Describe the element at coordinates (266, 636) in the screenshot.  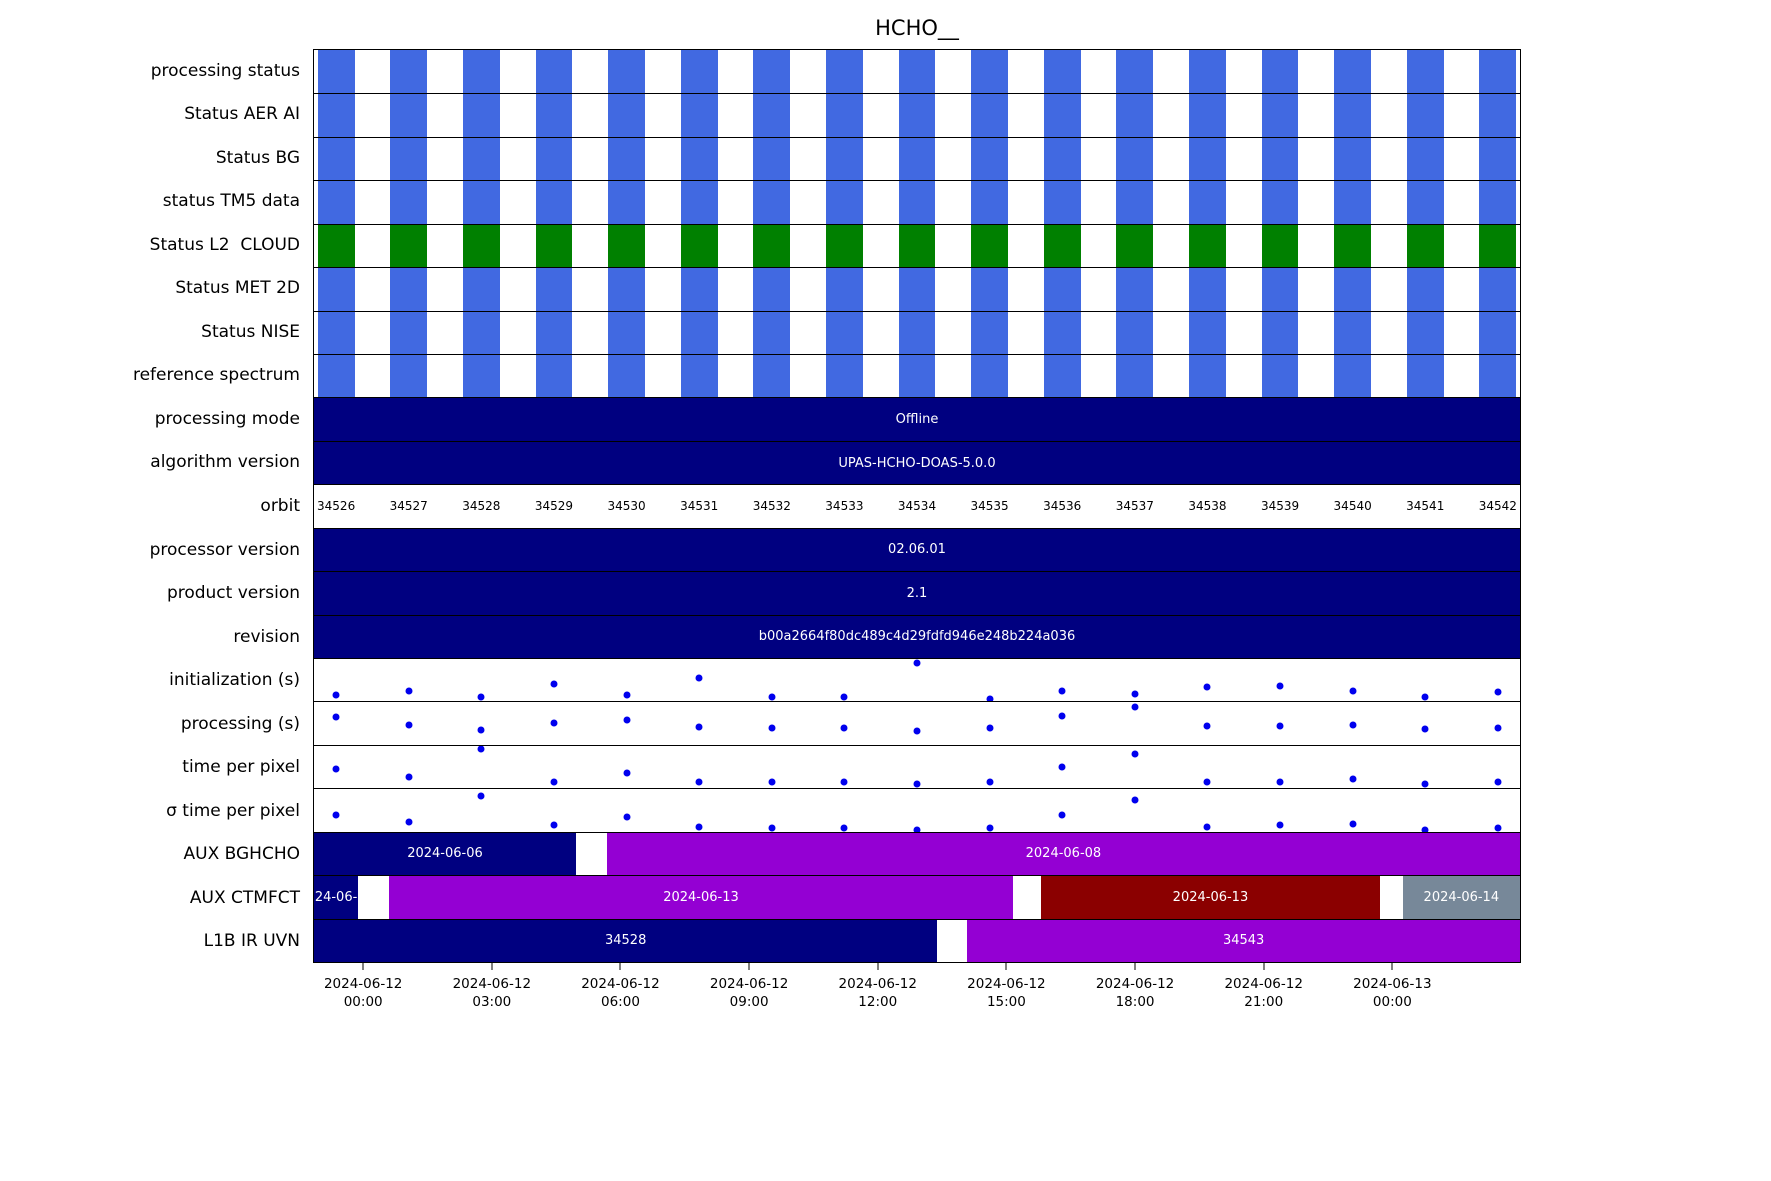
I see `y-label-revision: revision` at that location.